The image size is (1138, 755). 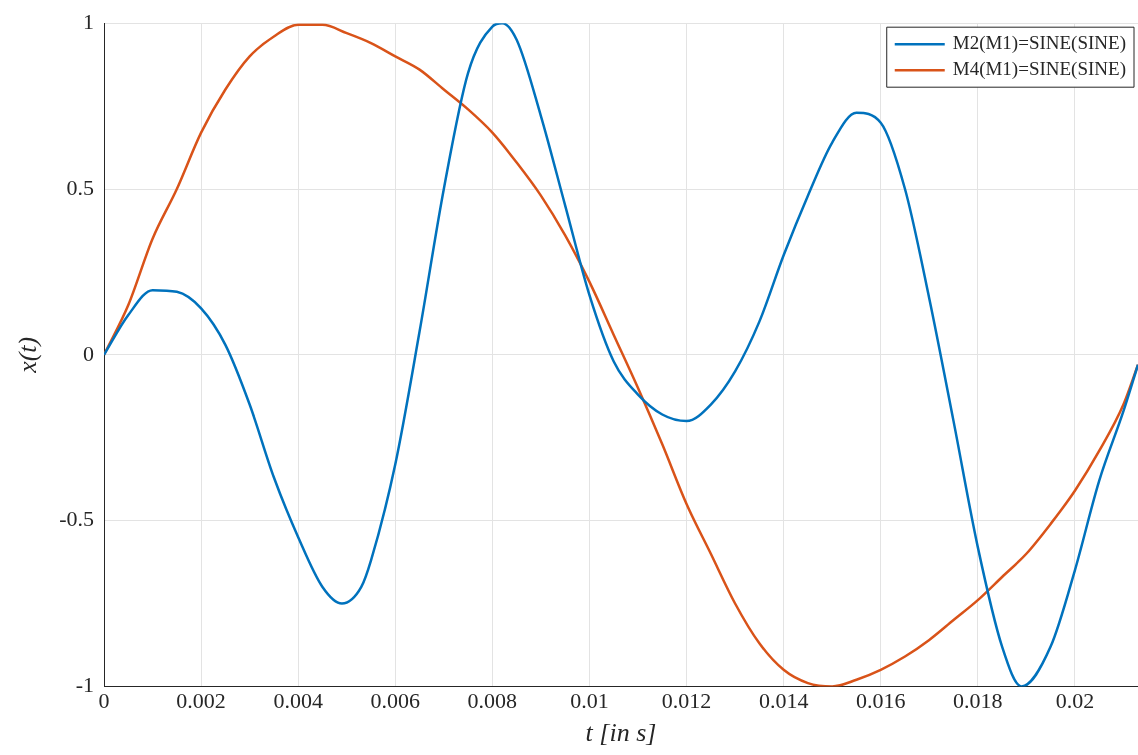 What do you see at coordinates (1039, 43) in the screenshot?
I see `legend-label: M2(M1)=SINE(SINE)` at bounding box center [1039, 43].